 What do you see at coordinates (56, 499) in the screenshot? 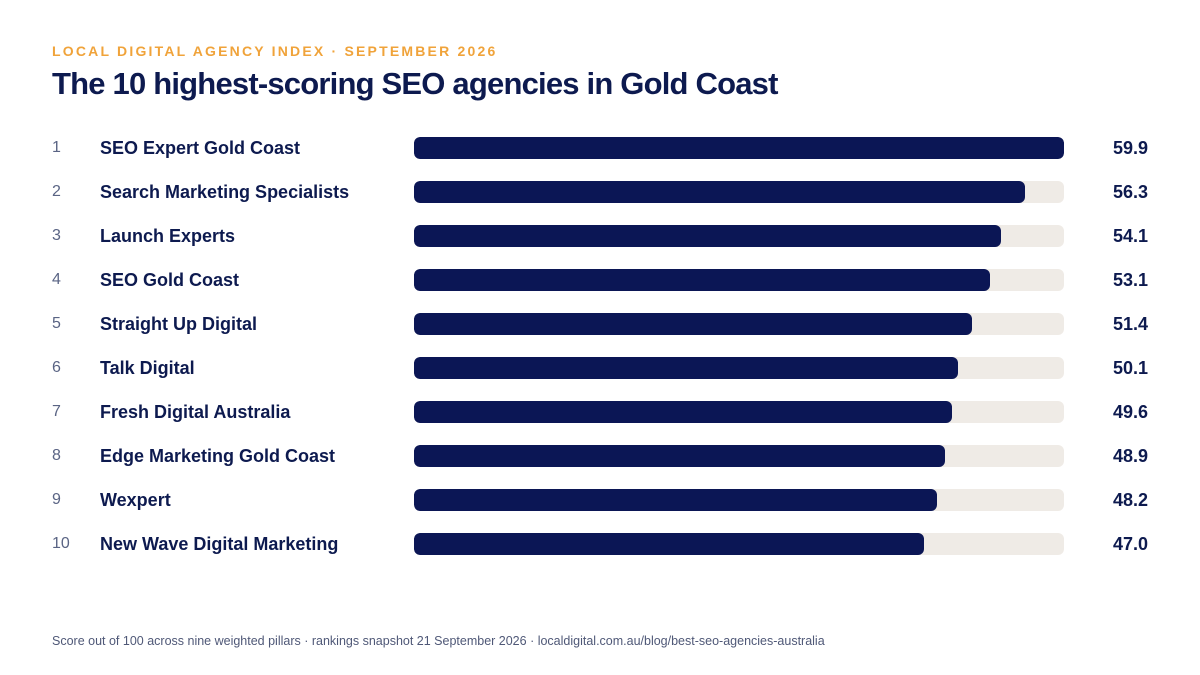
I see `rank-label: 9` at bounding box center [56, 499].